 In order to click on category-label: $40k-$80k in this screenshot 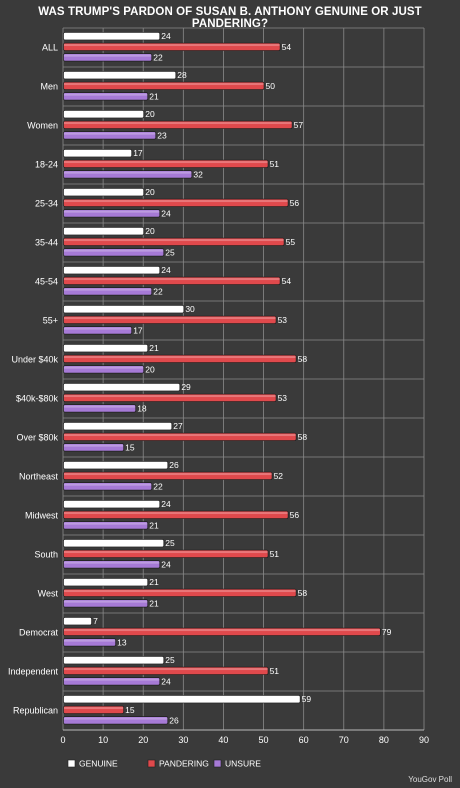, I will do `click(37, 399)`.